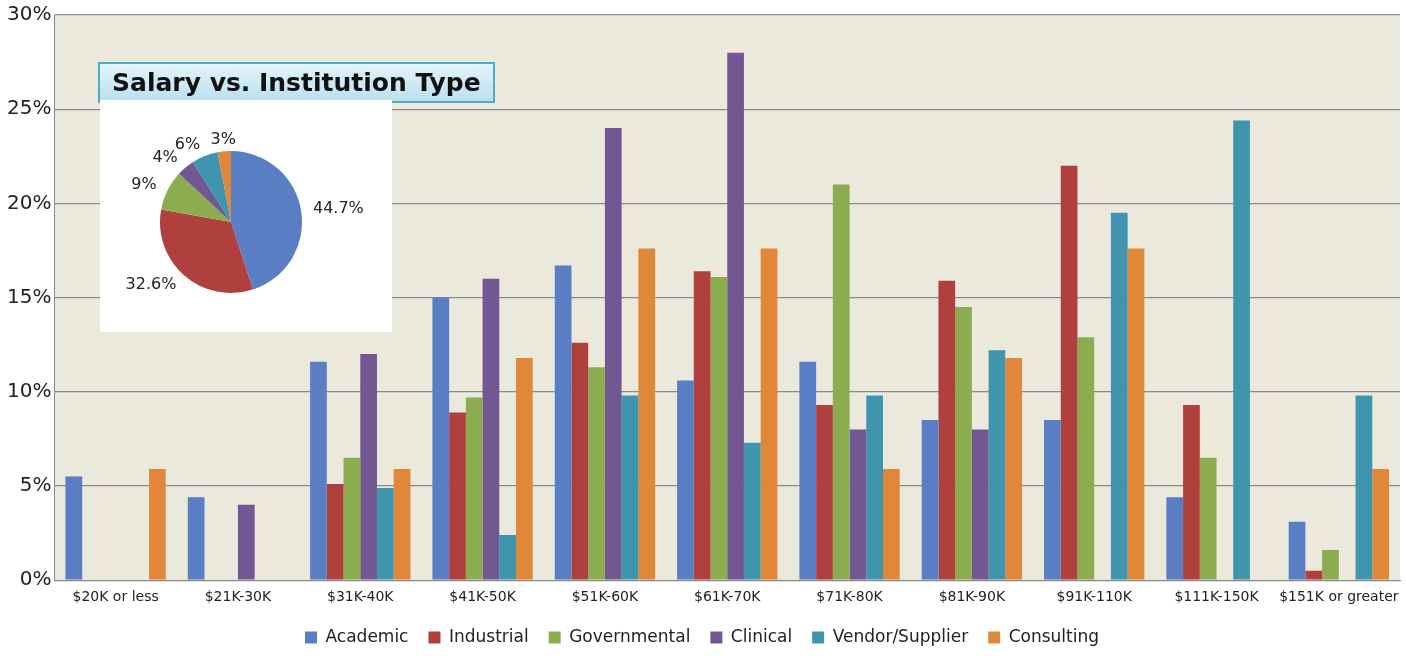  Describe the element at coordinates (367, 635) in the screenshot. I see `legend-label: Academic` at that location.